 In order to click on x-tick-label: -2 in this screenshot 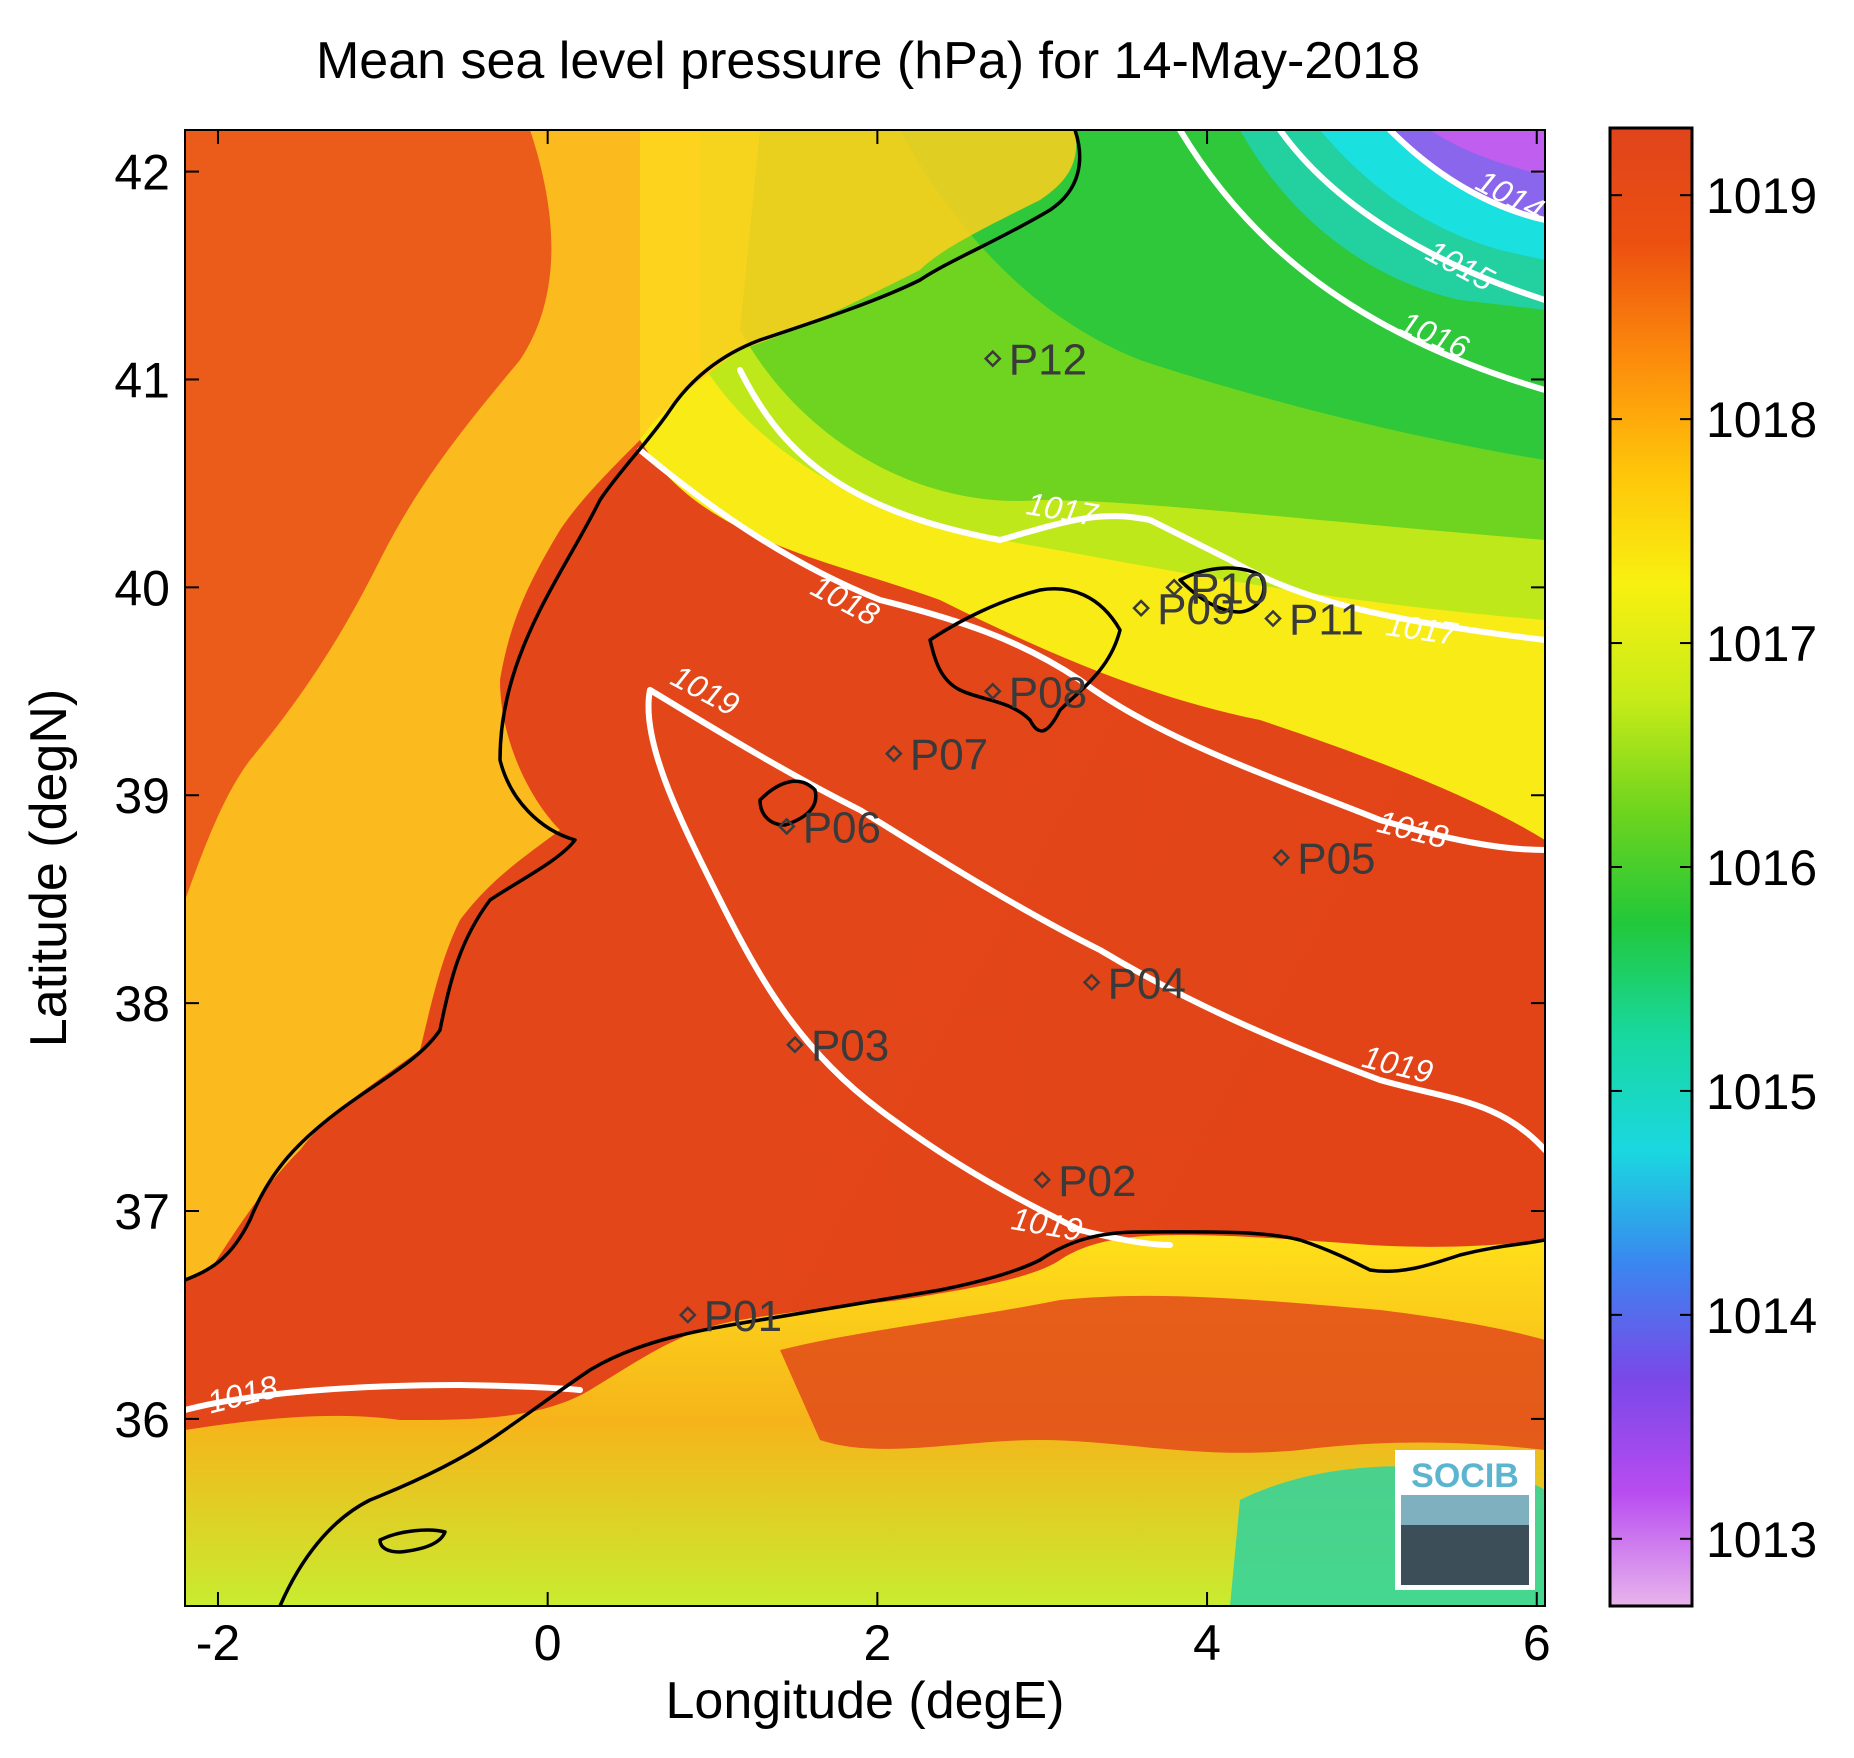, I will do `click(218, 1643)`.